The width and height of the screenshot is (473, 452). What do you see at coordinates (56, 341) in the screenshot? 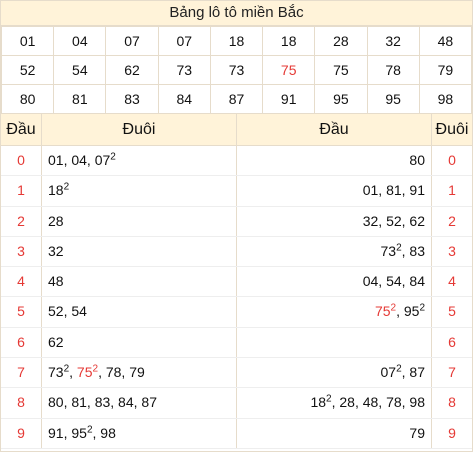
I see `tail-values: 62` at bounding box center [56, 341].